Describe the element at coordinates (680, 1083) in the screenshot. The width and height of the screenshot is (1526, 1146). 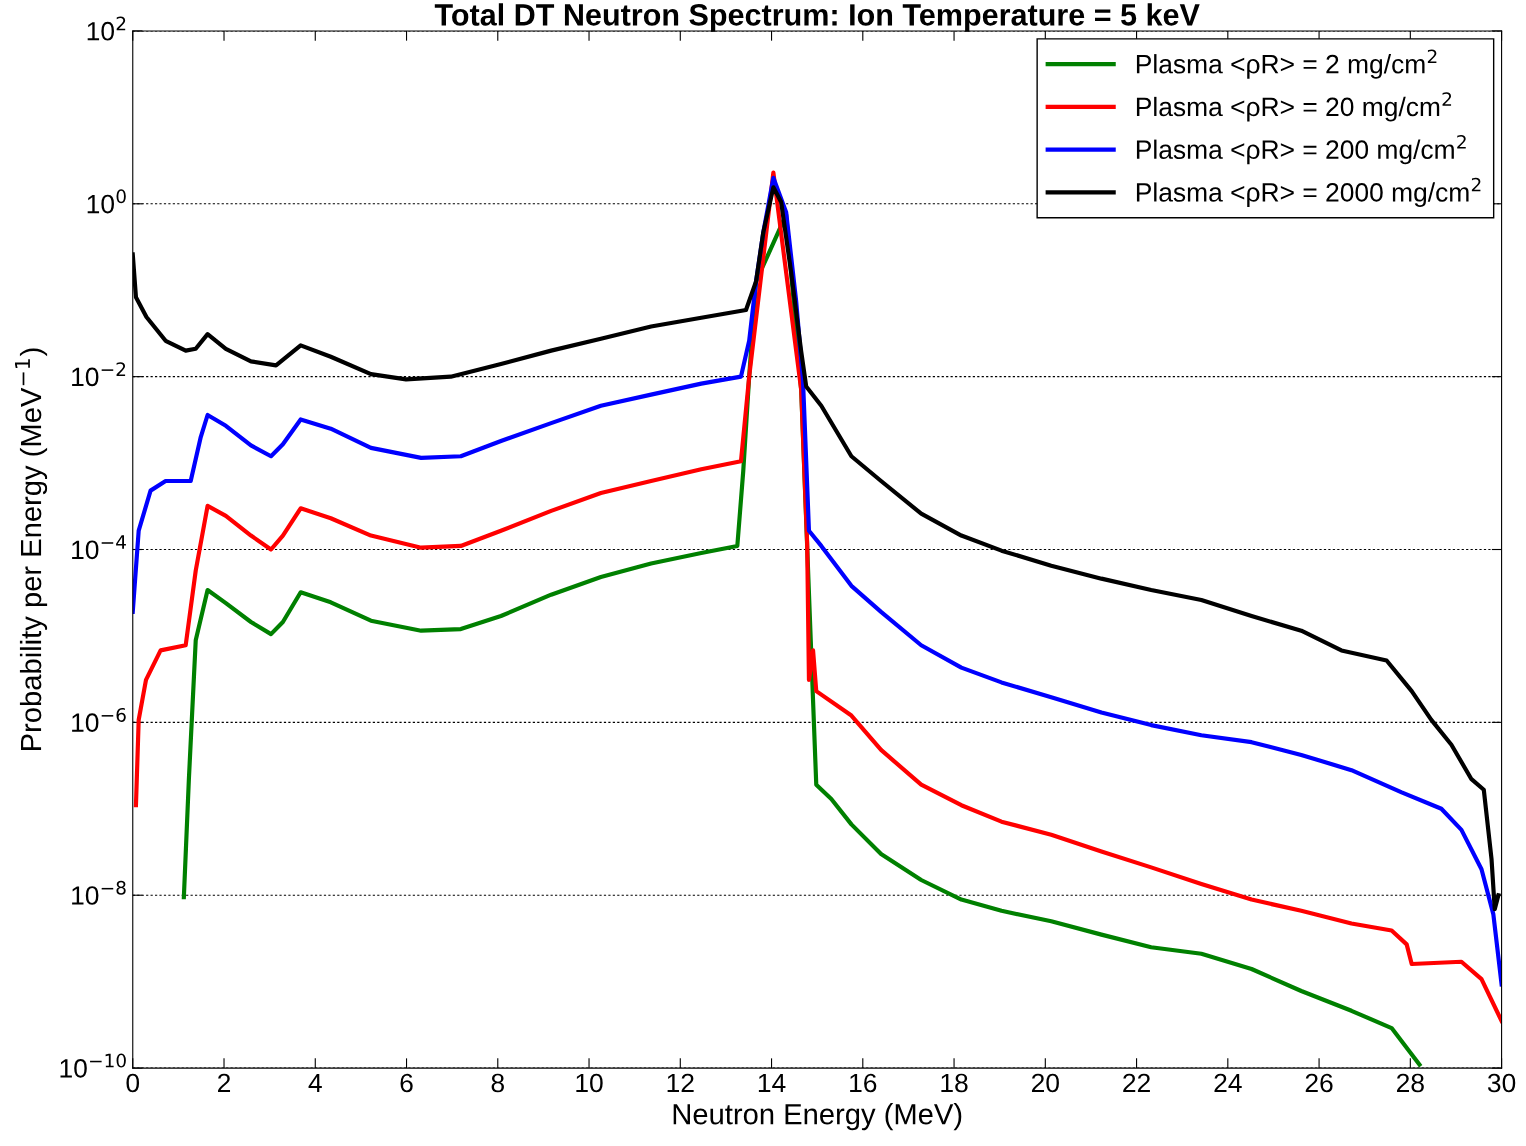
I see `x-tick-label: 12` at that location.